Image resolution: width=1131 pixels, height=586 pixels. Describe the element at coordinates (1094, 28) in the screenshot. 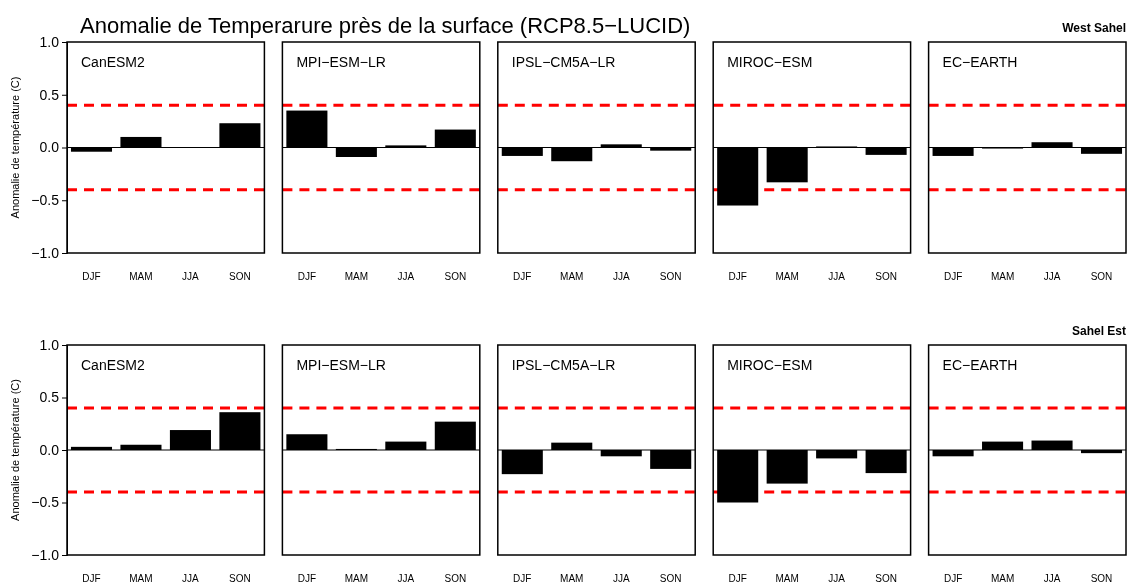

I see `text: West Sahel` at that location.